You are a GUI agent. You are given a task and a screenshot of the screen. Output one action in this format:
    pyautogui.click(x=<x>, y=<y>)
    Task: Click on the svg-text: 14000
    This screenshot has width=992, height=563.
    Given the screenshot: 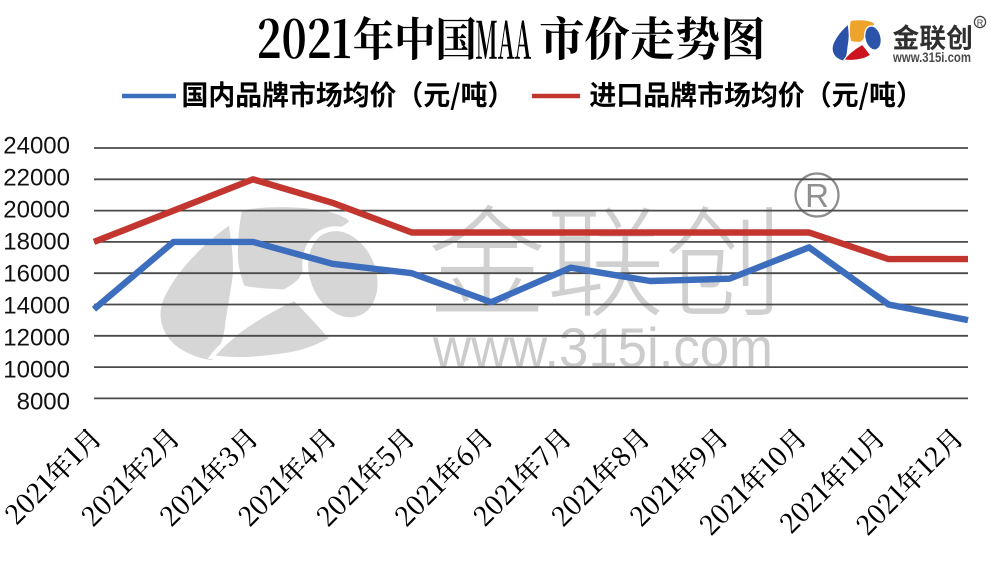 What is the action you would take?
    pyautogui.click(x=36, y=306)
    